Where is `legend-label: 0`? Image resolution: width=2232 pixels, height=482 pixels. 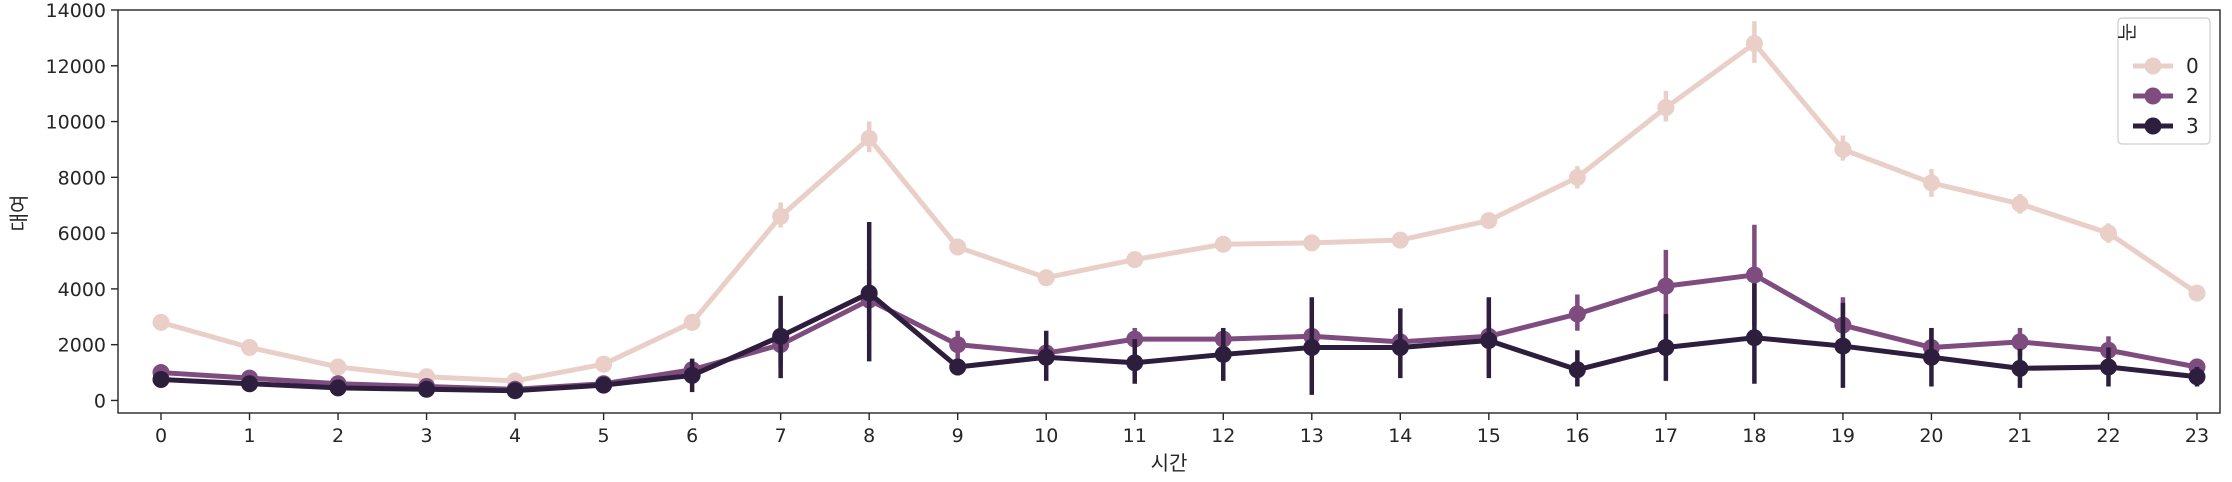 legend-label: 0 is located at coordinates (2192, 66).